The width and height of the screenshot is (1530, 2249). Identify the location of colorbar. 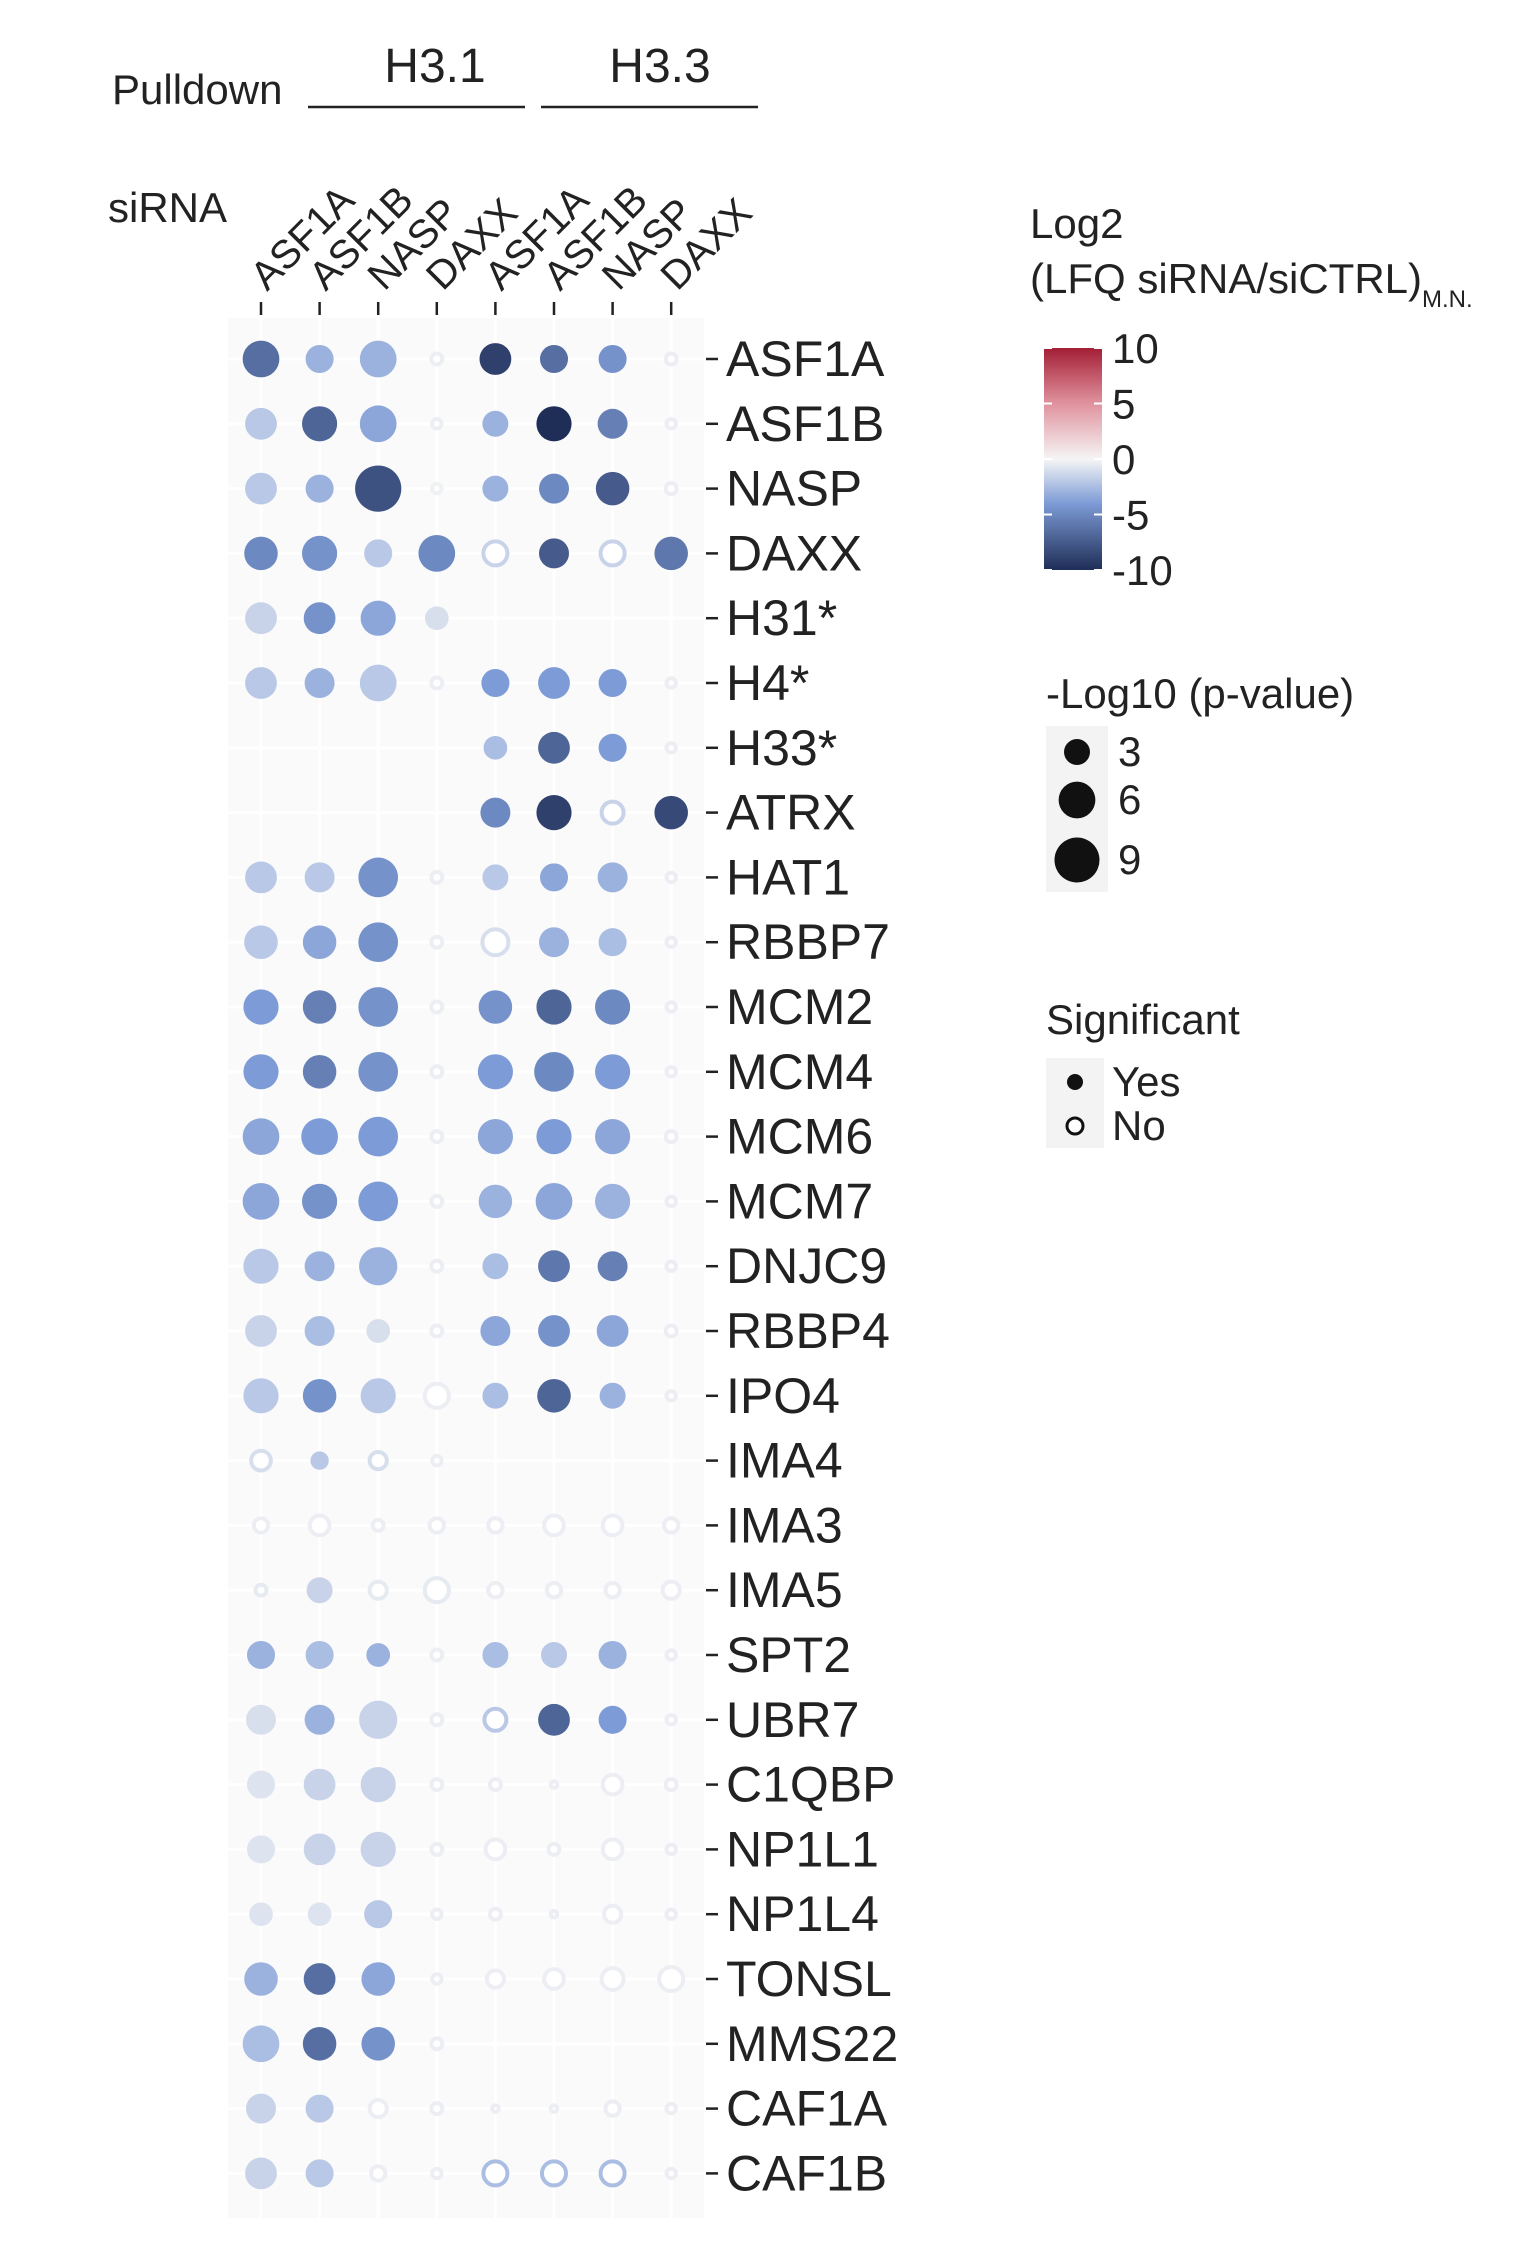
(1073, 459).